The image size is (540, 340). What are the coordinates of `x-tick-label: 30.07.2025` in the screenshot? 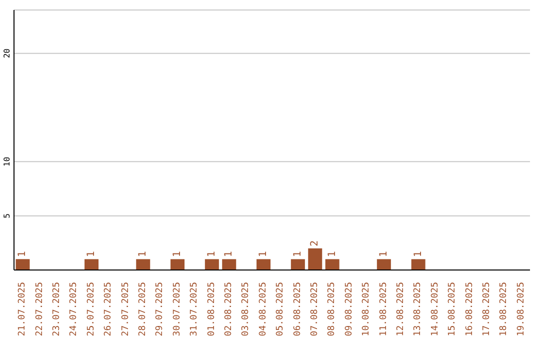 It's located at (177, 309).